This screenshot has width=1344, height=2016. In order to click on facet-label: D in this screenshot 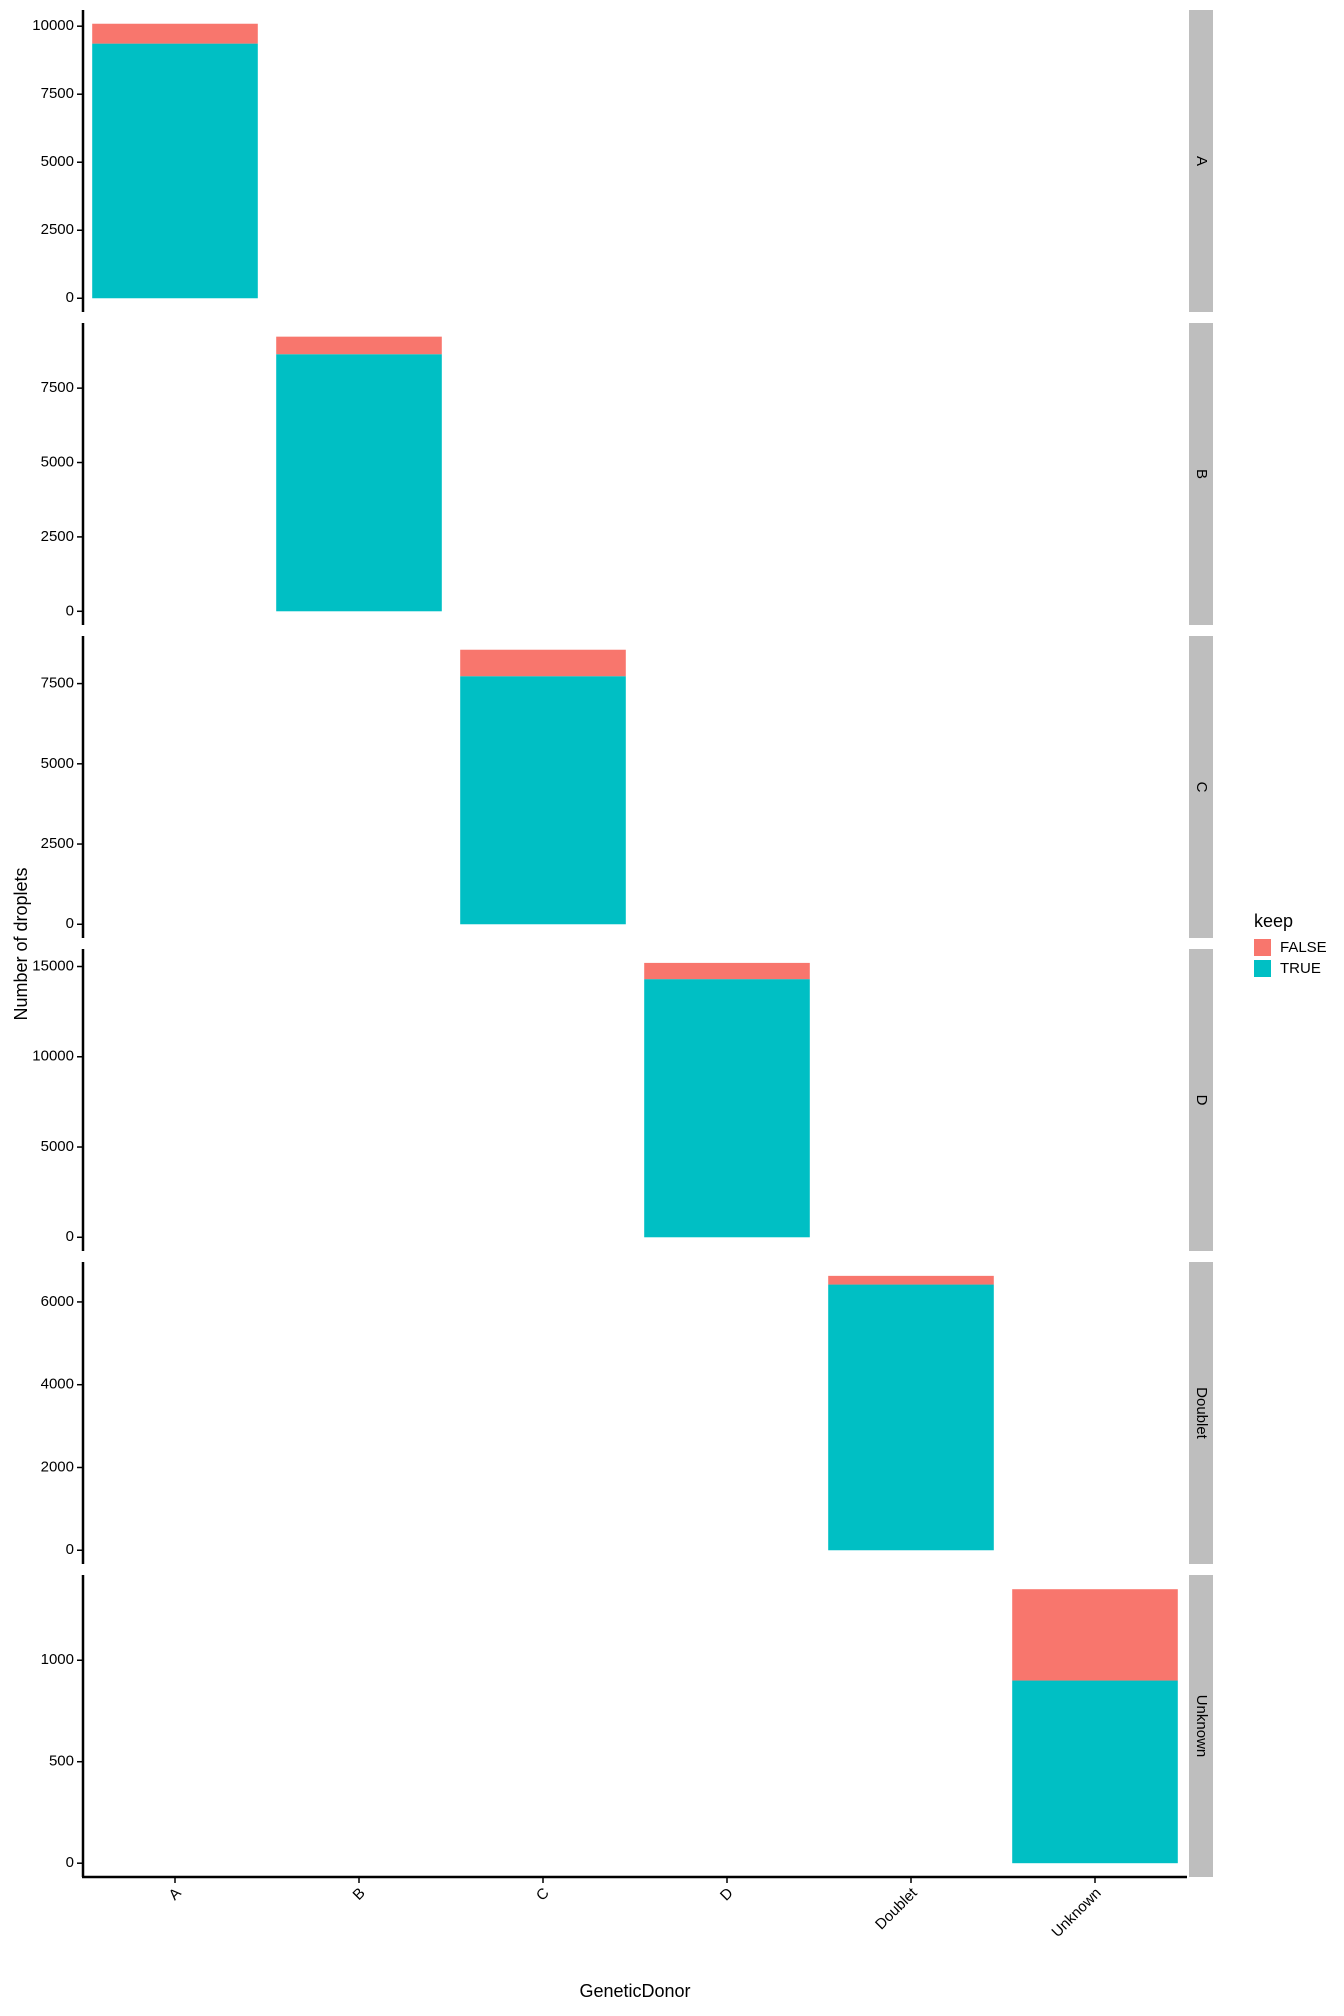, I will do `click(1201, 1100)`.